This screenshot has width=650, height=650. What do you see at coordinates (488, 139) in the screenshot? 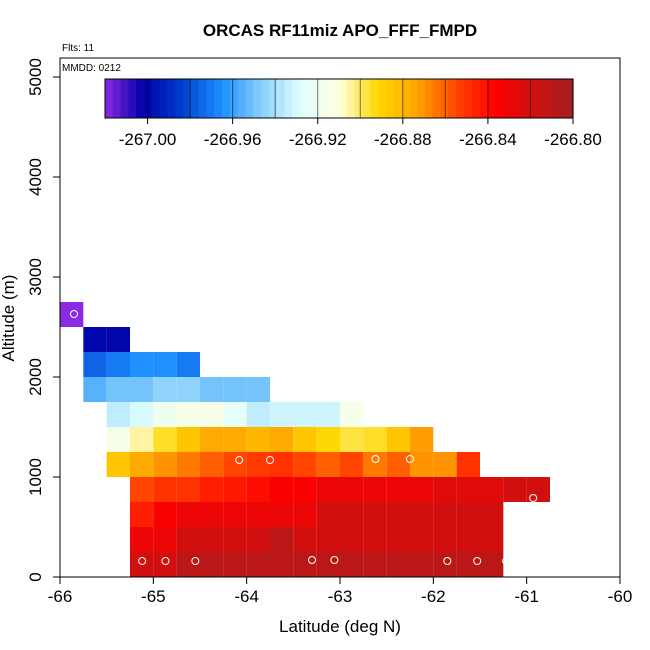
I see `colorbar-tick-label: -266.84` at bounding box center [488, 139].